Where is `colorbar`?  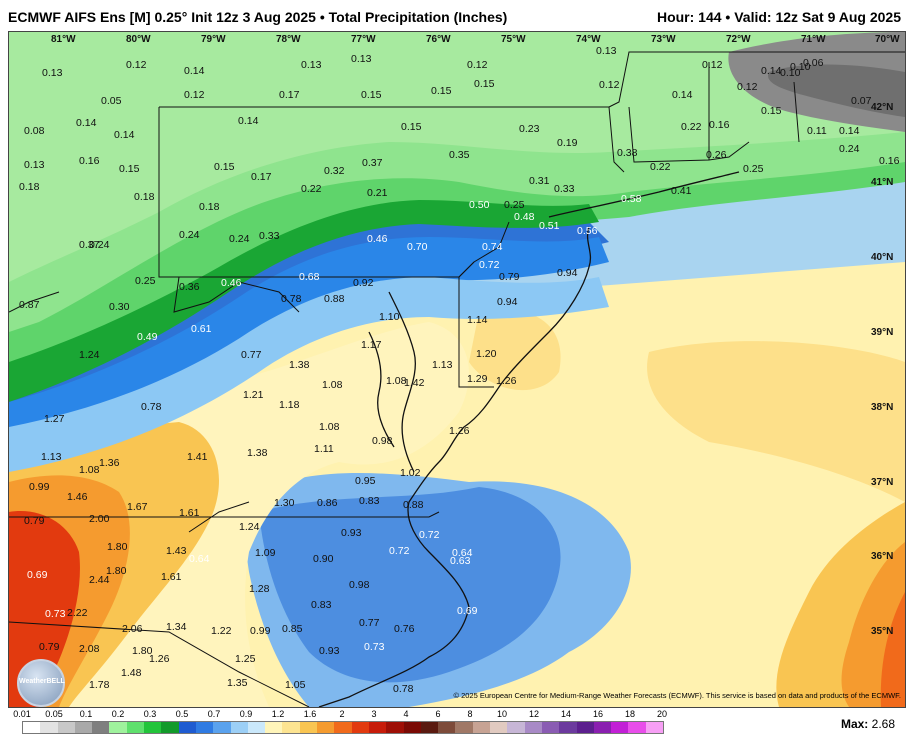 colorbar is located at coordinates (343, 727).